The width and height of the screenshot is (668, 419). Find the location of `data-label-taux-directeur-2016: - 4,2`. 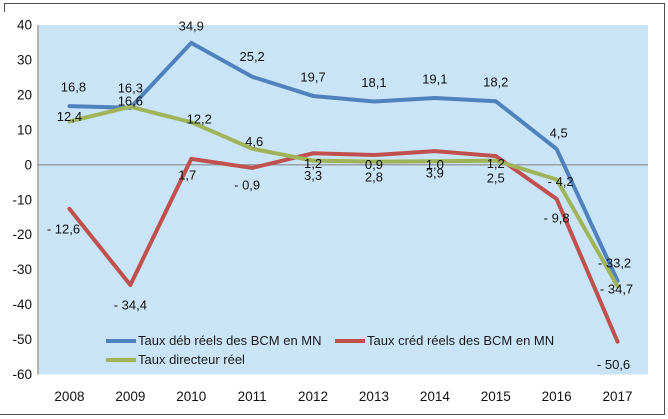

data-label-taux-directeur-2016: - 4,2 is located at coordinates (561, 181).